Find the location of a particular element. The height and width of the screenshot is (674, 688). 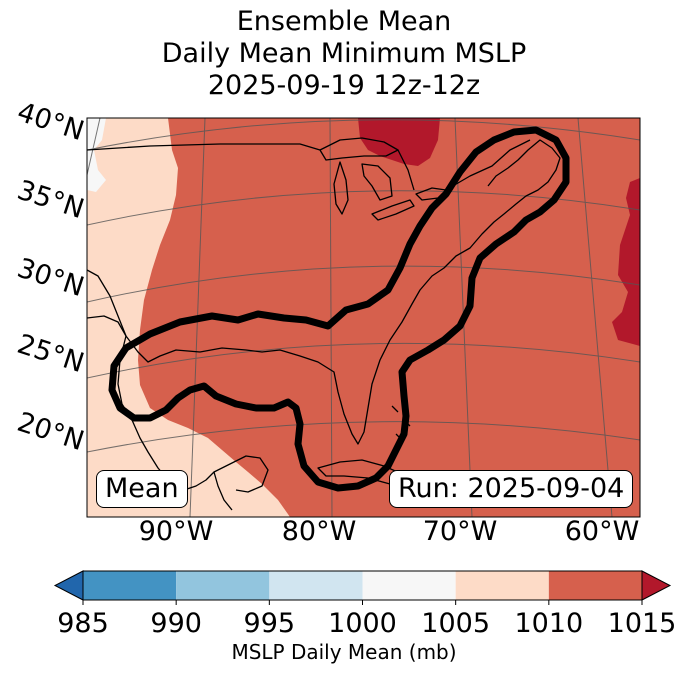

lake-huron is located at coordinates (377, 182).